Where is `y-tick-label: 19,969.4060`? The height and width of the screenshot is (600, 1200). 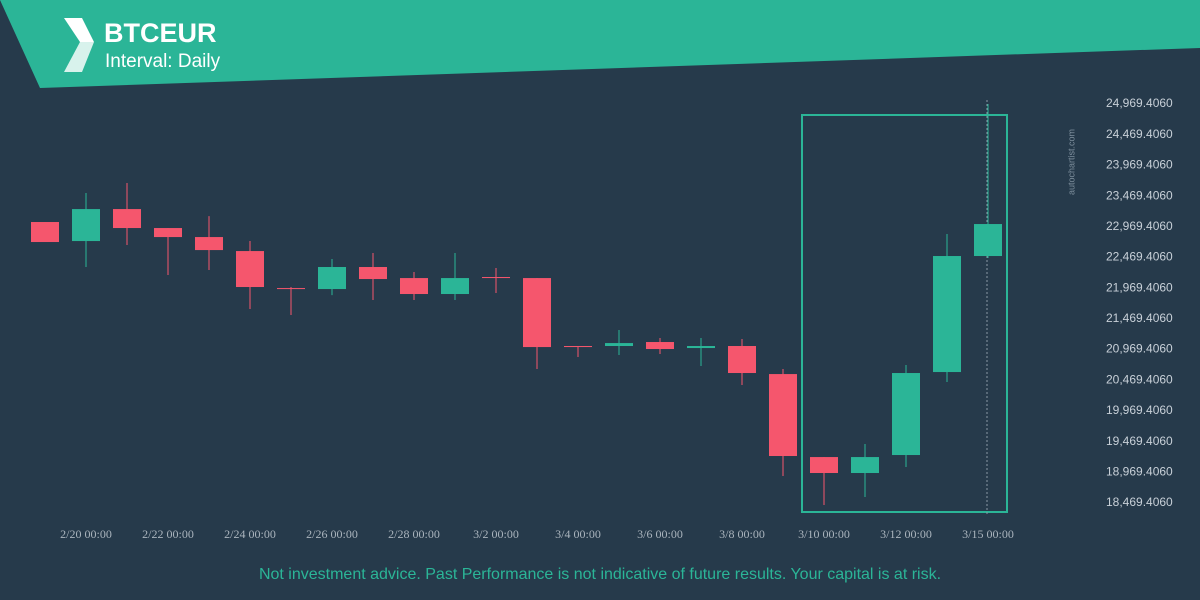 y-tick-label: 19,969.4060 is located at coordinates (1139, 410).